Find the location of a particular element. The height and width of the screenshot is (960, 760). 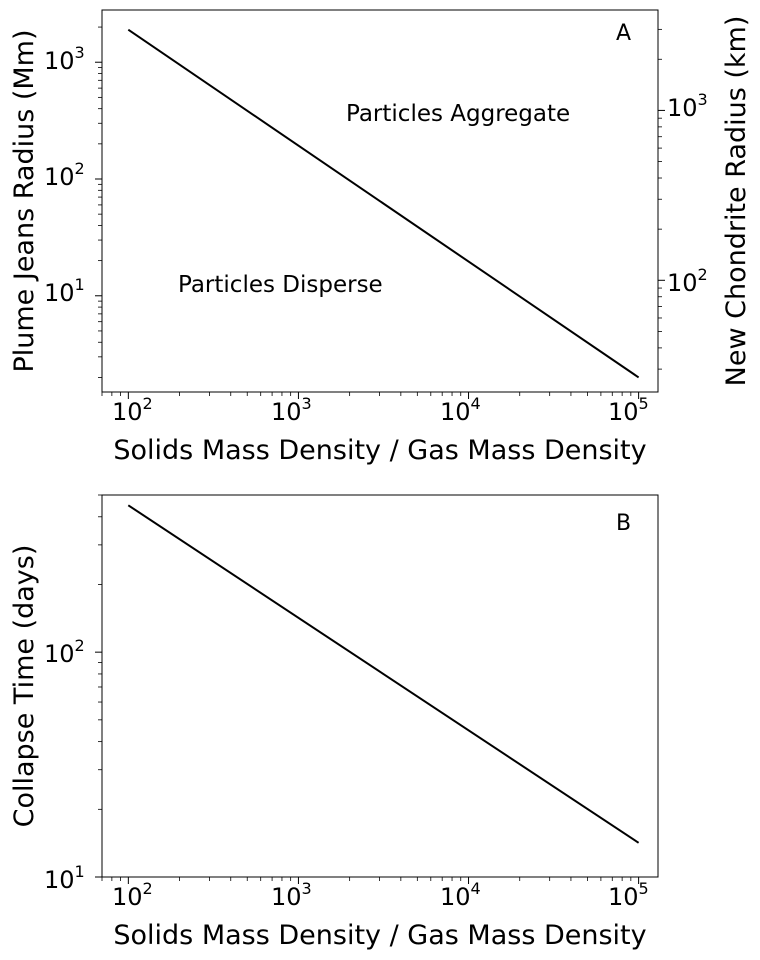

panel-a-tag: A is located at coordinates (623, 33).